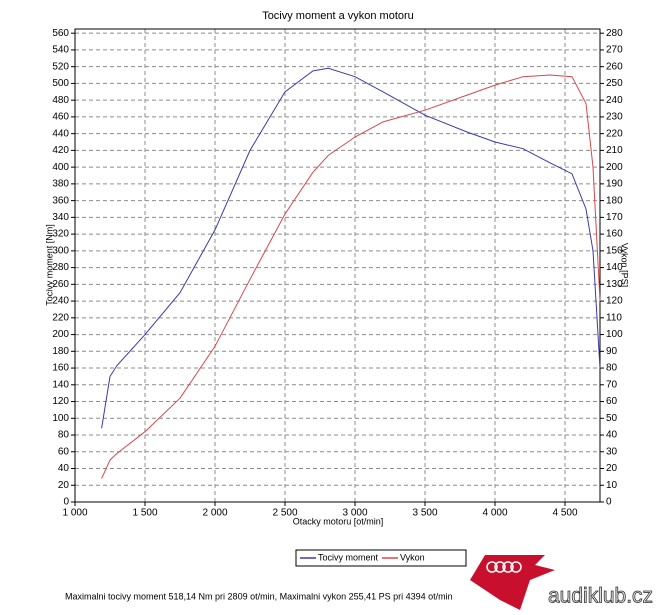 This screenshot has width=670, height=615. What do you see at coordinates (612, 418) in the screenshot?
I see `y2-tick-label: 50` at bounding box center [612, 418].